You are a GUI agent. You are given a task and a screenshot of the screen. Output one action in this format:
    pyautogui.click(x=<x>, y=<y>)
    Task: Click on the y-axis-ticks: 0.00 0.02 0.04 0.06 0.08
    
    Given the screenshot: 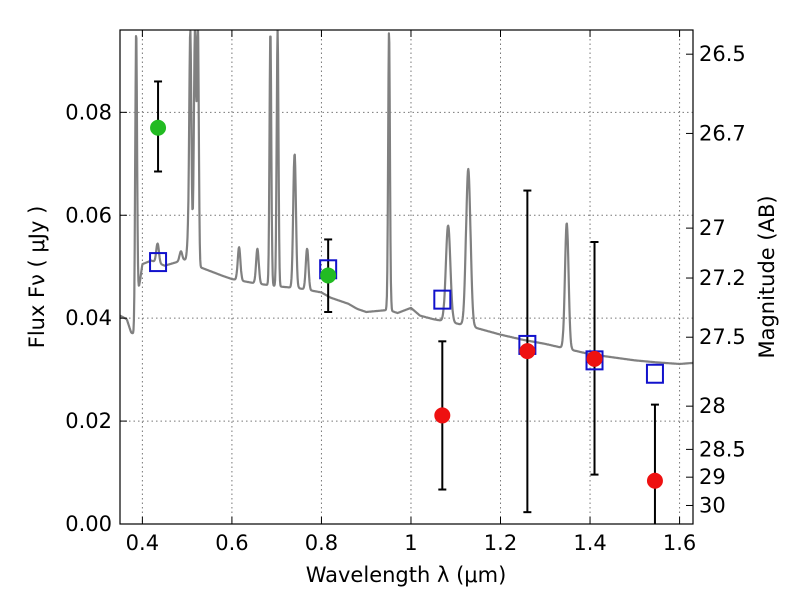 What is the action you would take?
    pyautogui.click(x=96, y=318)
    